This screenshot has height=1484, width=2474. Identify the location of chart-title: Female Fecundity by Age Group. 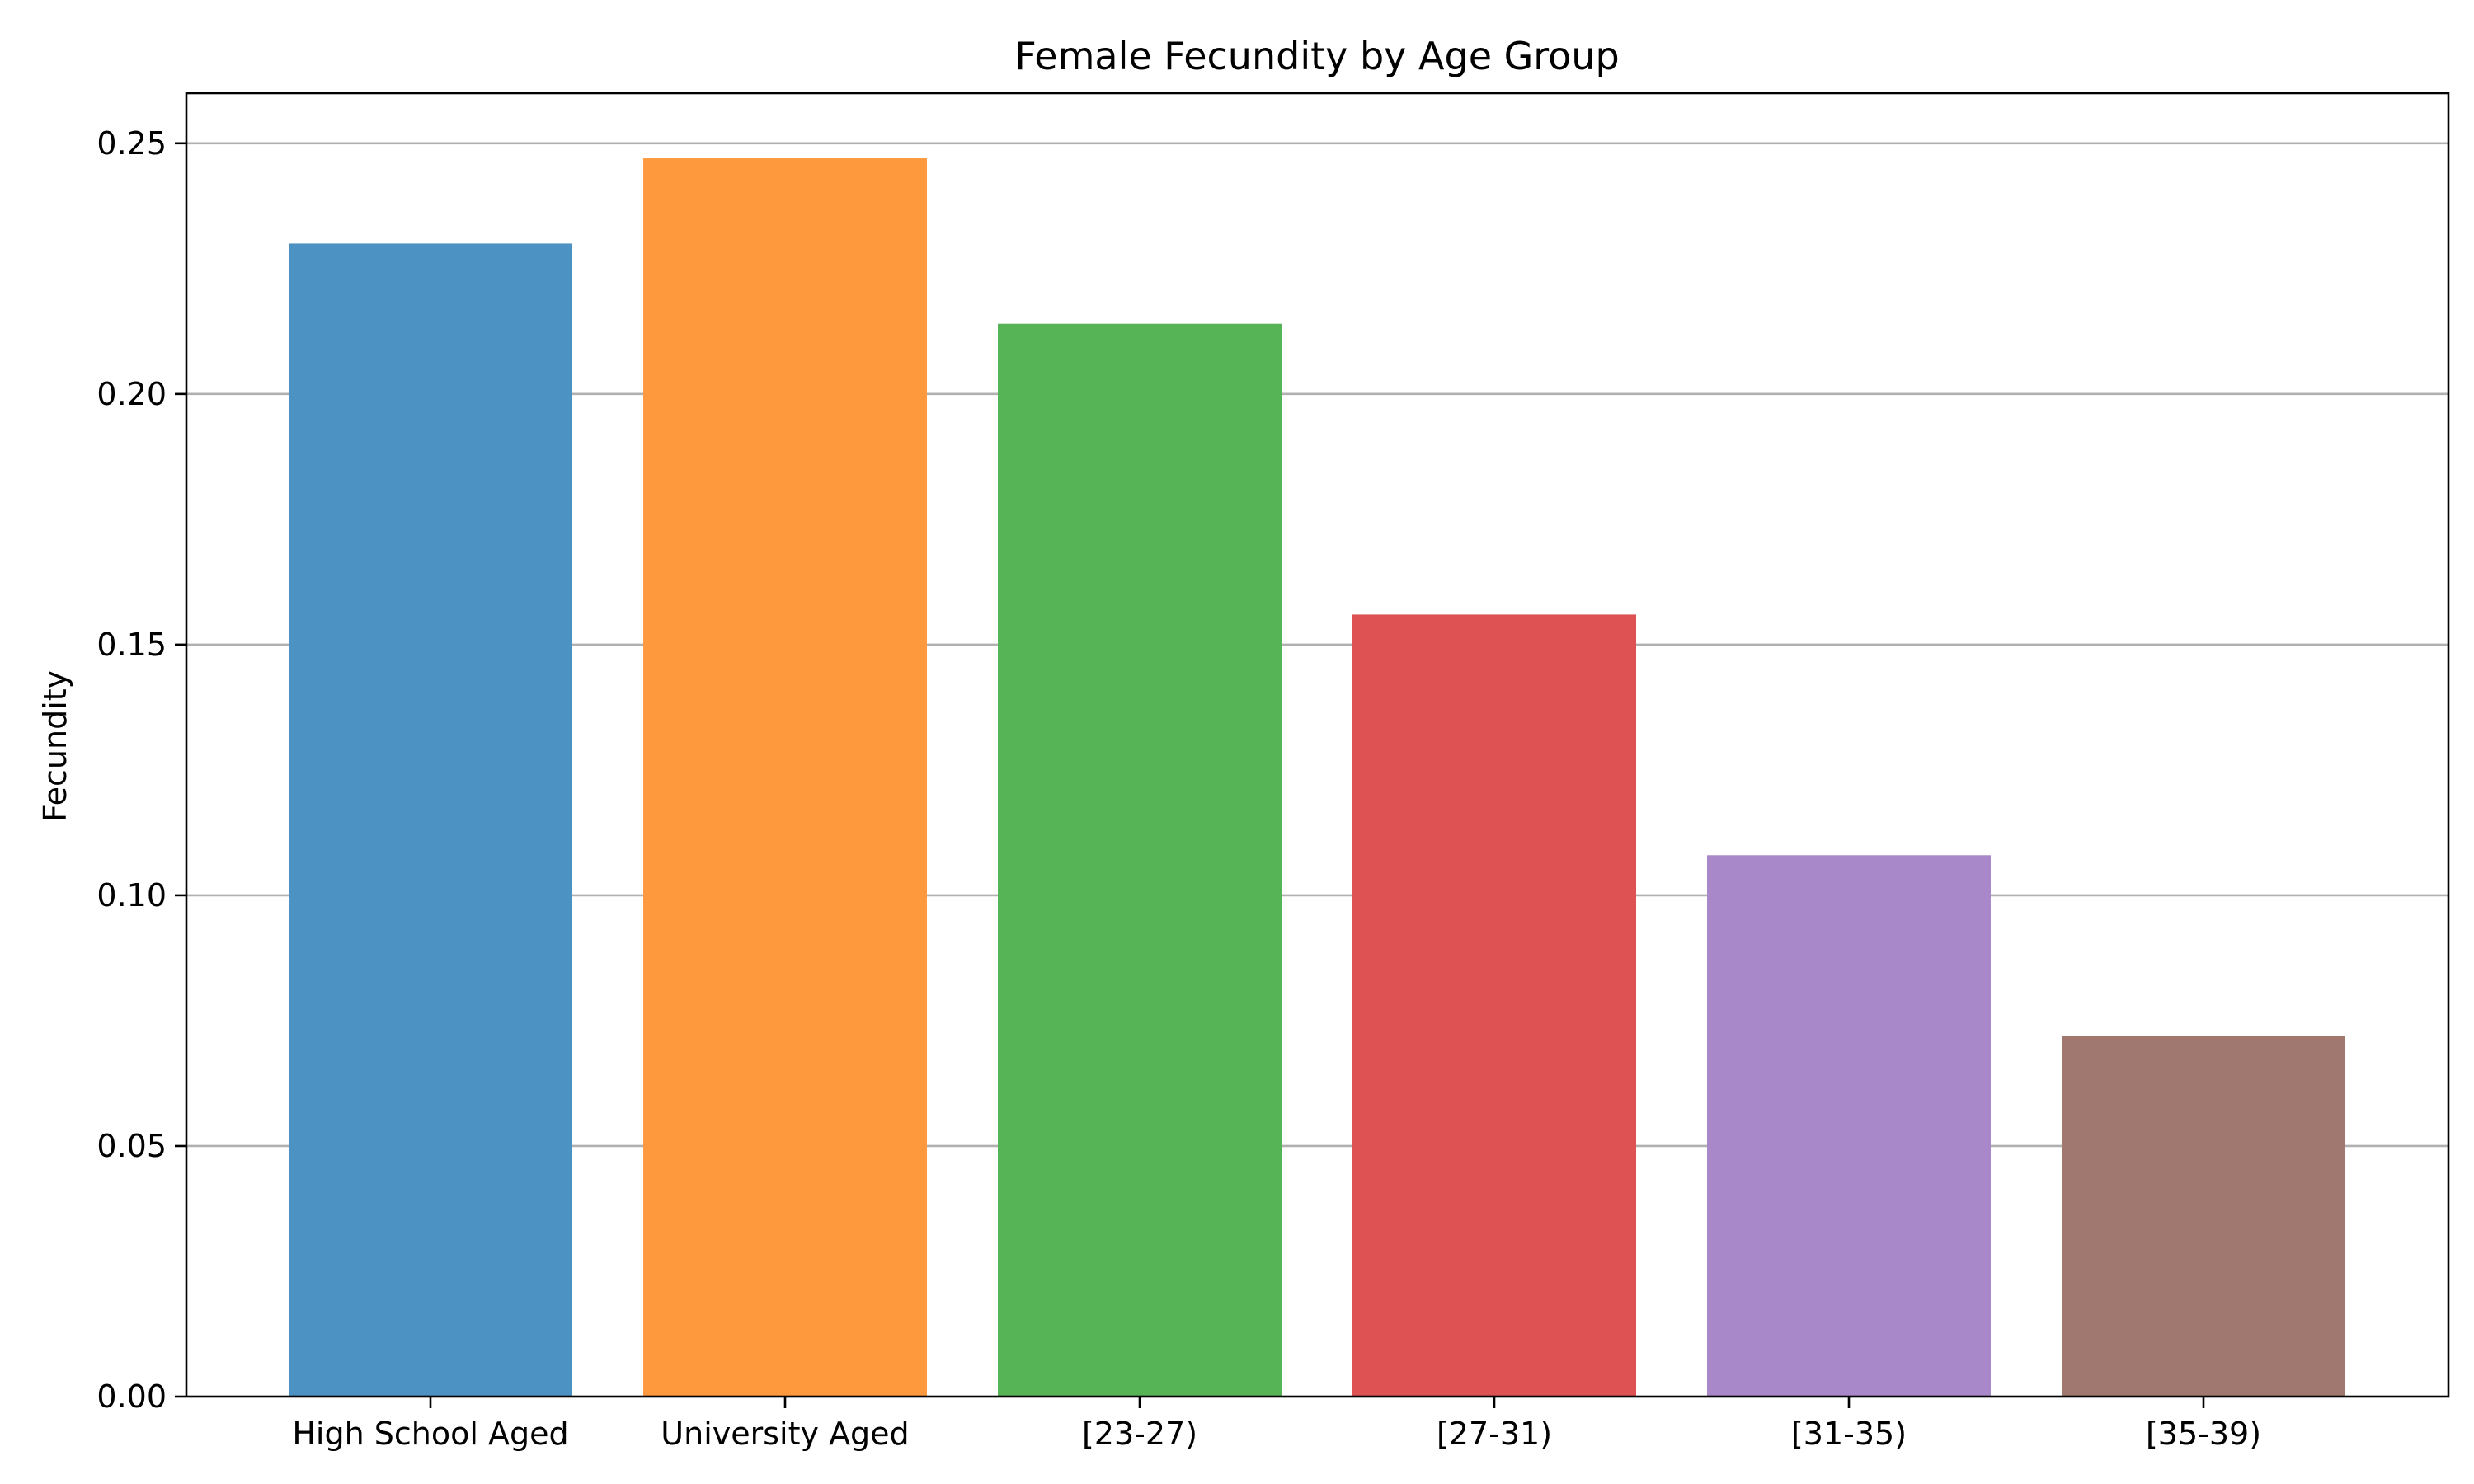
(1316, 56).